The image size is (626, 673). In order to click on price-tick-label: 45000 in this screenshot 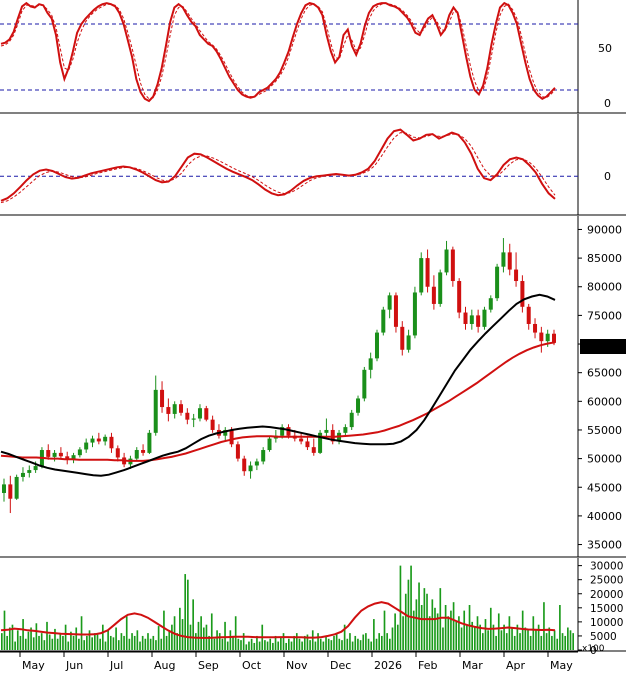, I will do `click(604, 487)`.